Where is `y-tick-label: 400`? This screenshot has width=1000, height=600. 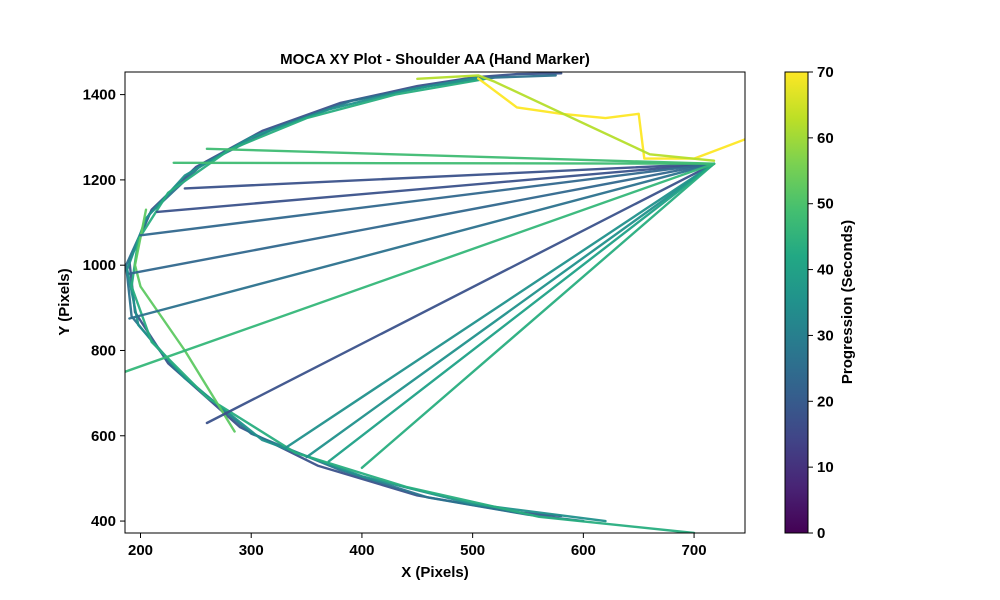
y-tick-label: 400 is located at coordinates (103, 521).